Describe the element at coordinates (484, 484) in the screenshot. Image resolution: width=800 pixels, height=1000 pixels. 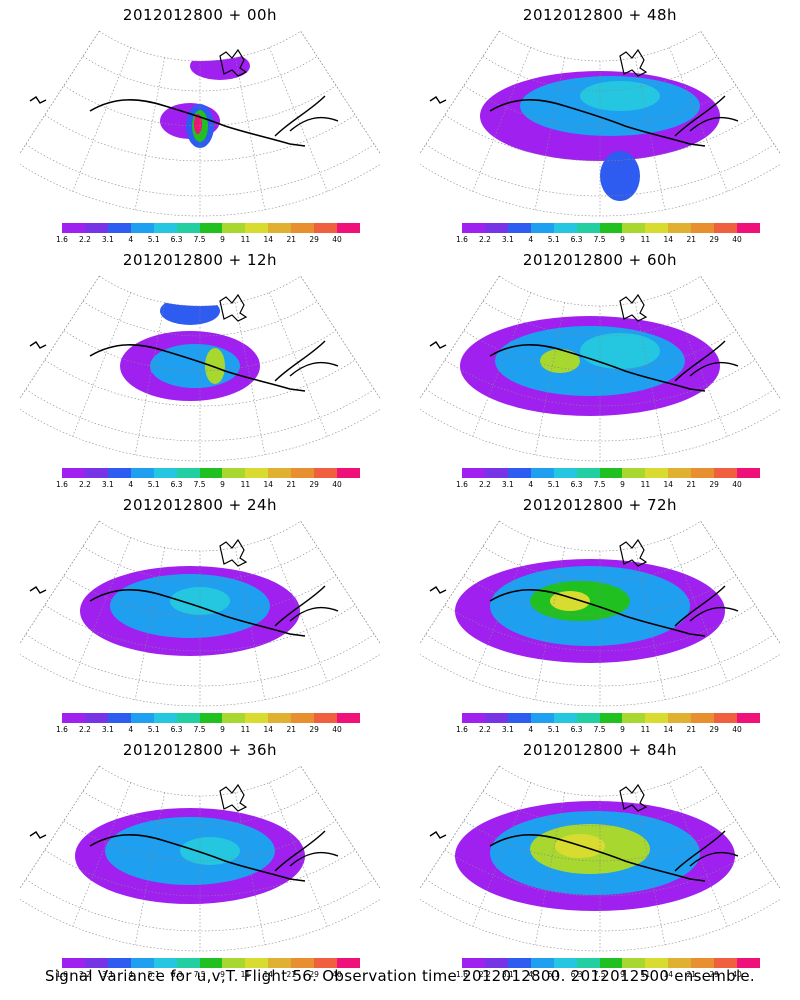
I see `colorbar-tick-label: 2.2` at that location.